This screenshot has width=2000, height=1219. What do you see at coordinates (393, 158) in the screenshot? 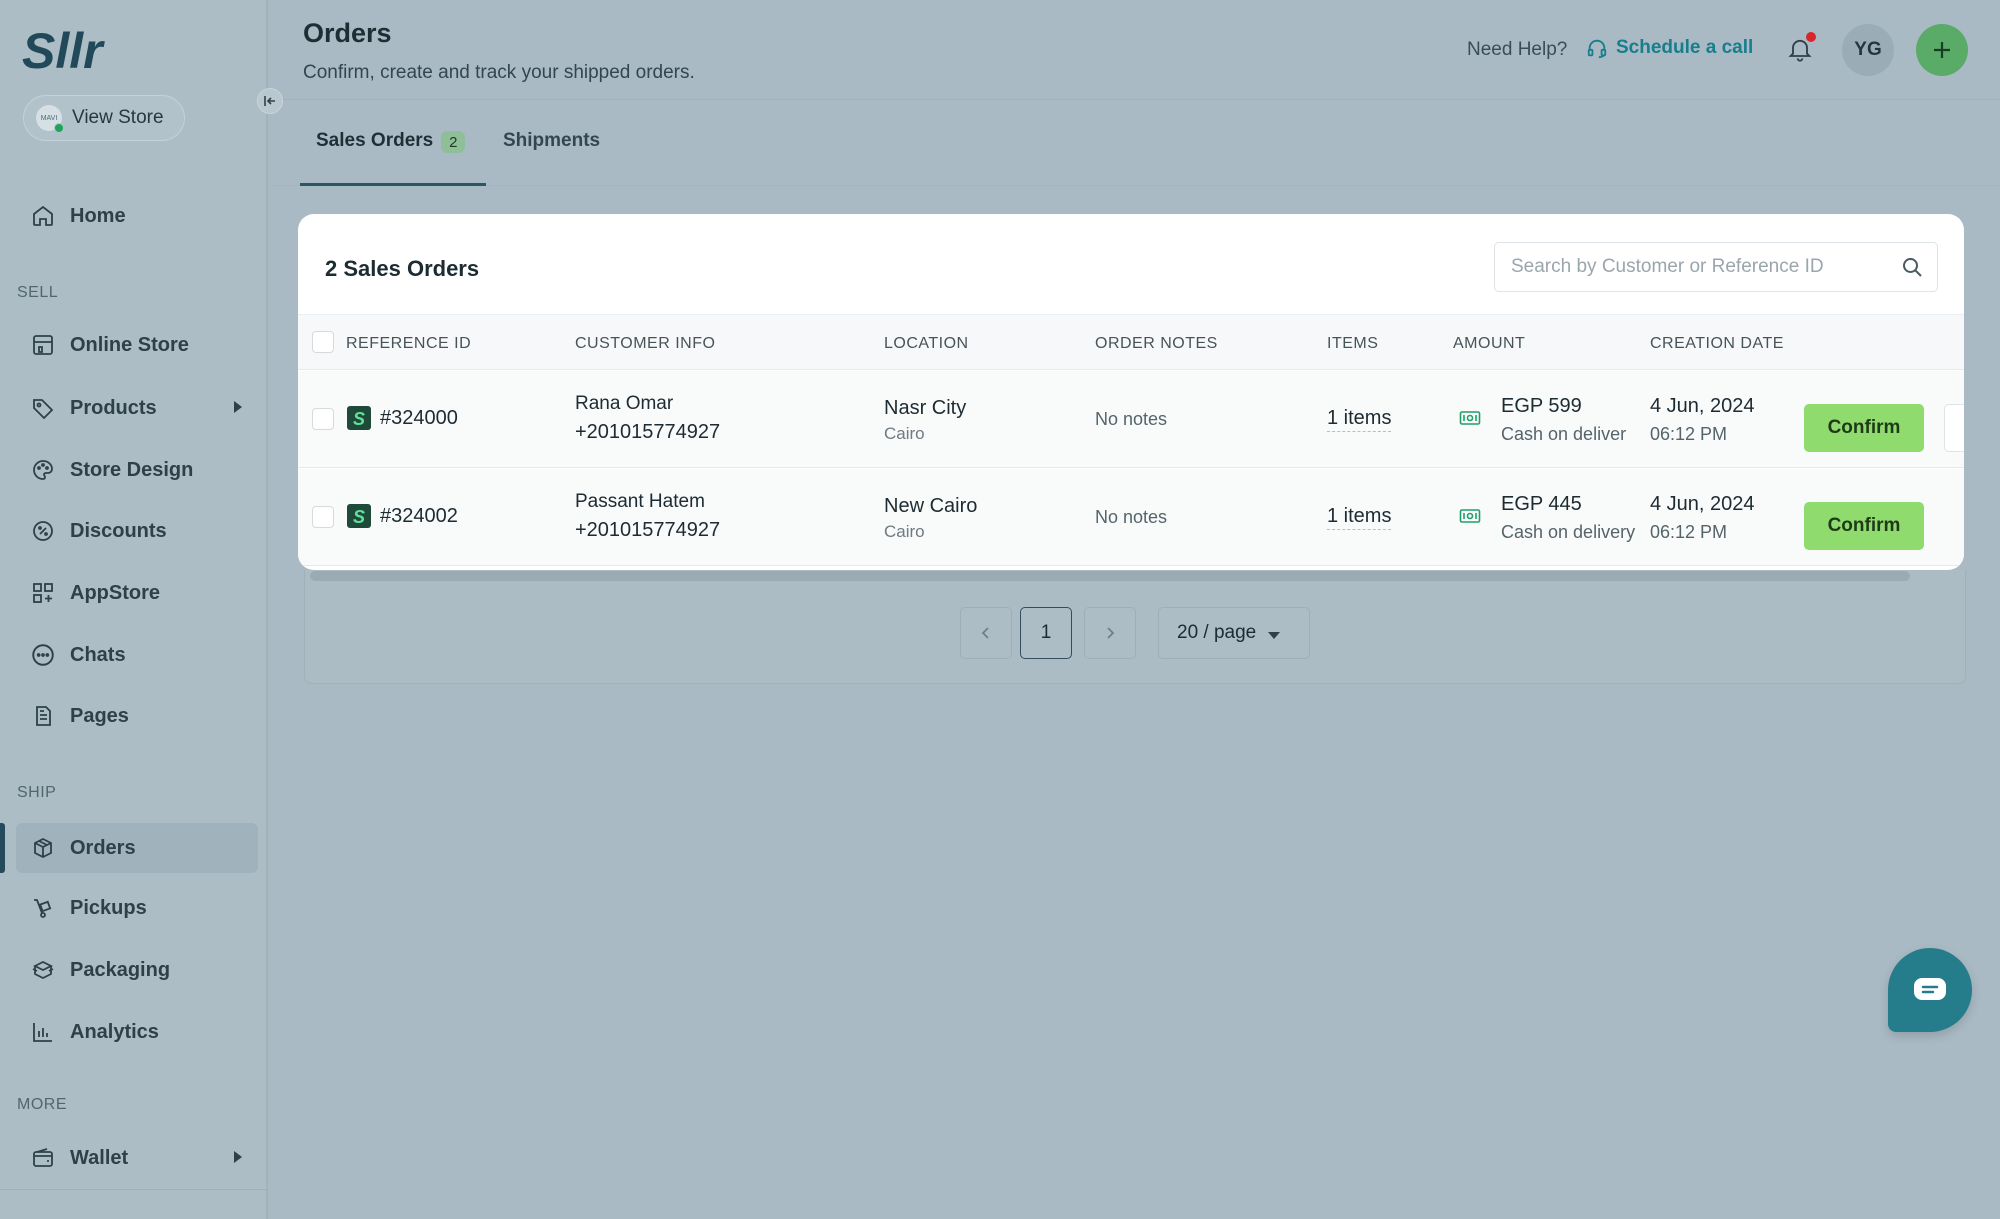
I see `tab-sales-orders: Sales Orders 2` at bounding box center [393, 158].